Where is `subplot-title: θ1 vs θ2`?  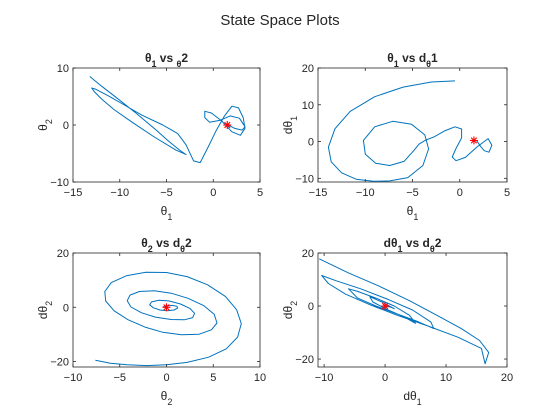
subplot-title: θ1 vs θ2 is located at coordinates (166, 60).